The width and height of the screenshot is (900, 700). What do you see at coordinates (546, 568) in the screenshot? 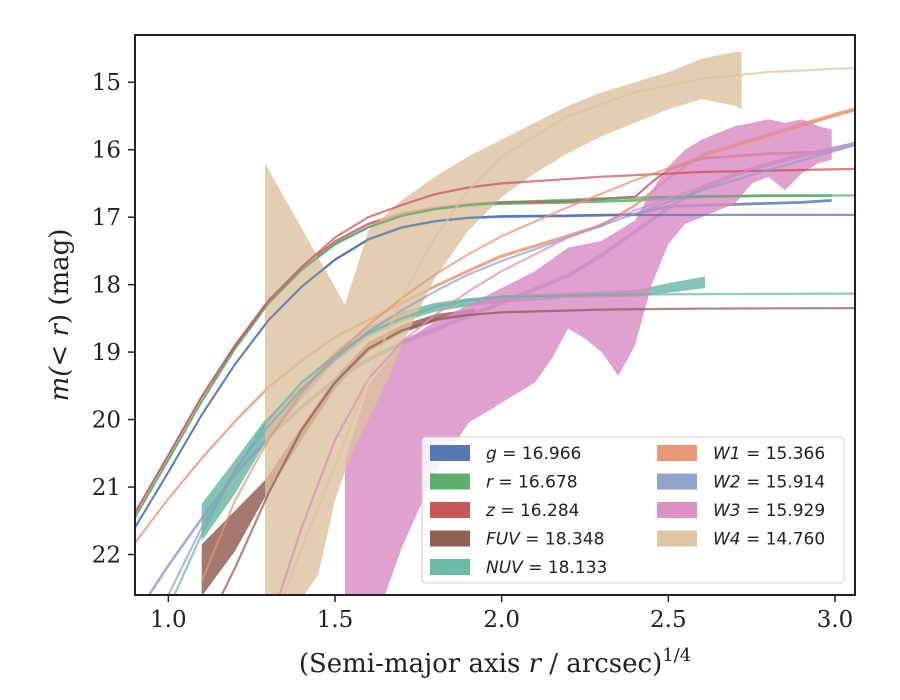
I see `legend-label-nuv: NUV = 18.133` at bounding box center [546, 568].